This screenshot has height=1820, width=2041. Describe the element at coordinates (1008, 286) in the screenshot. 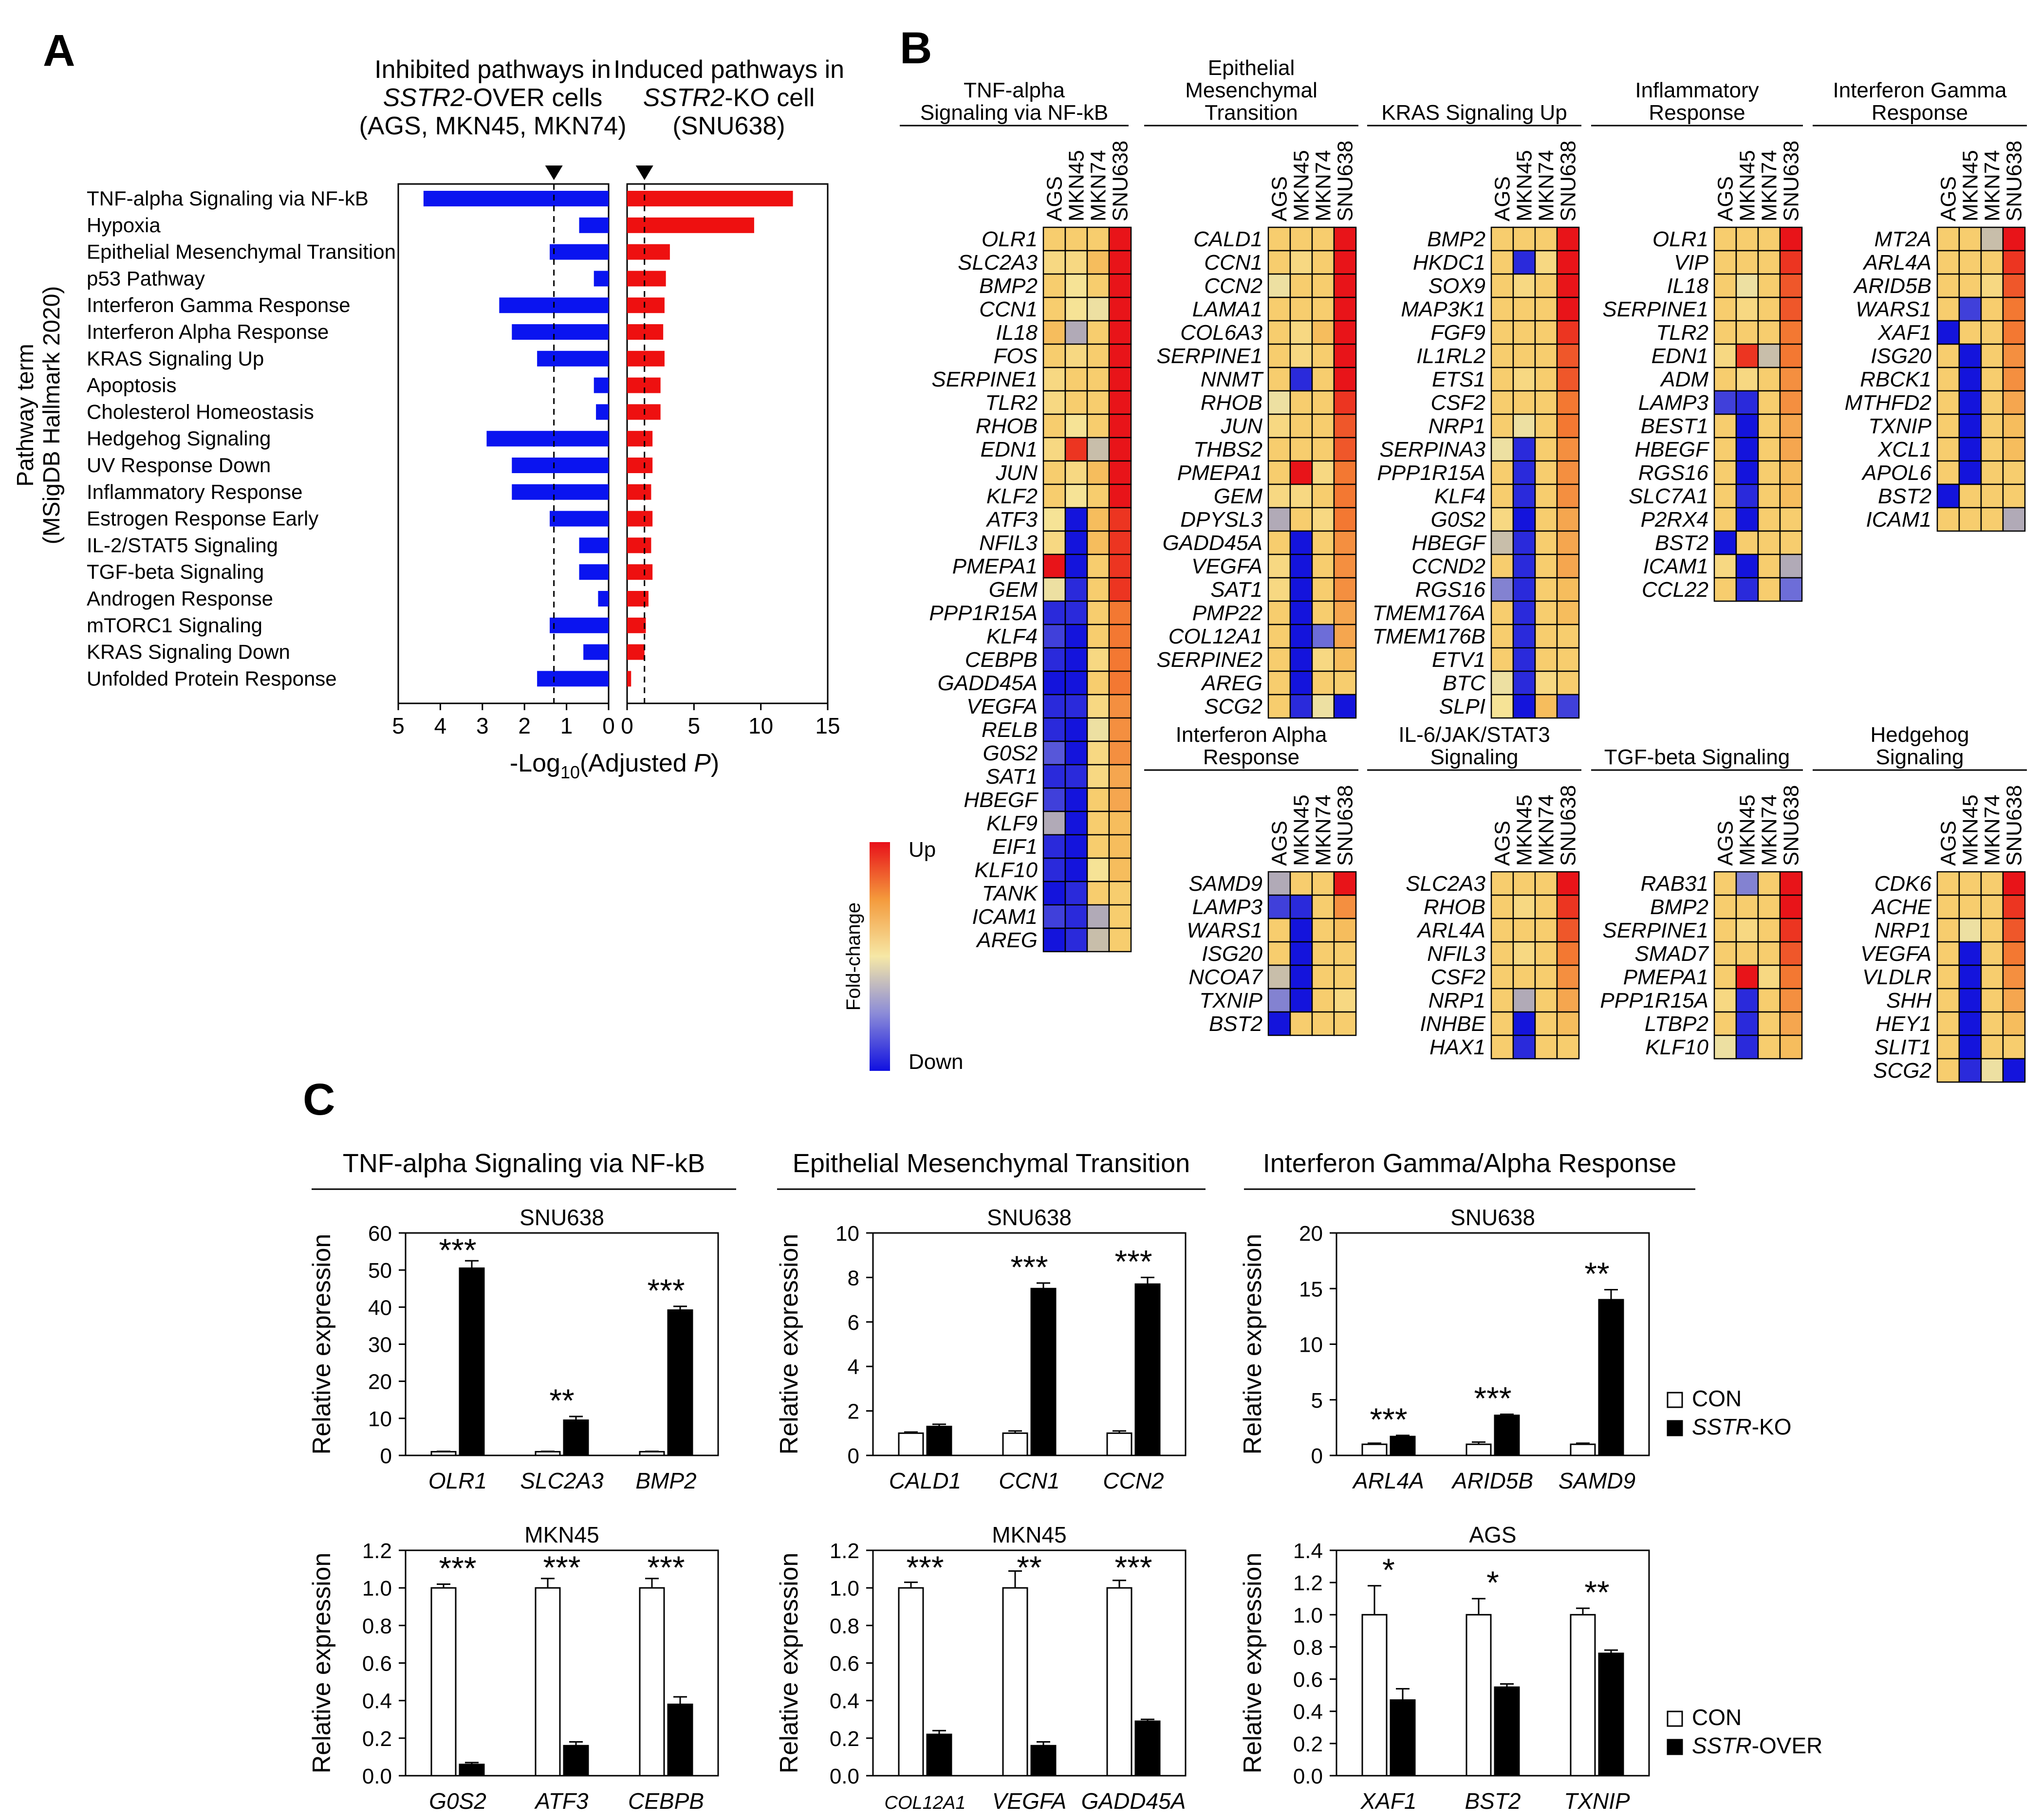

I see `heatmap-gene-label: BMP2` at that location.